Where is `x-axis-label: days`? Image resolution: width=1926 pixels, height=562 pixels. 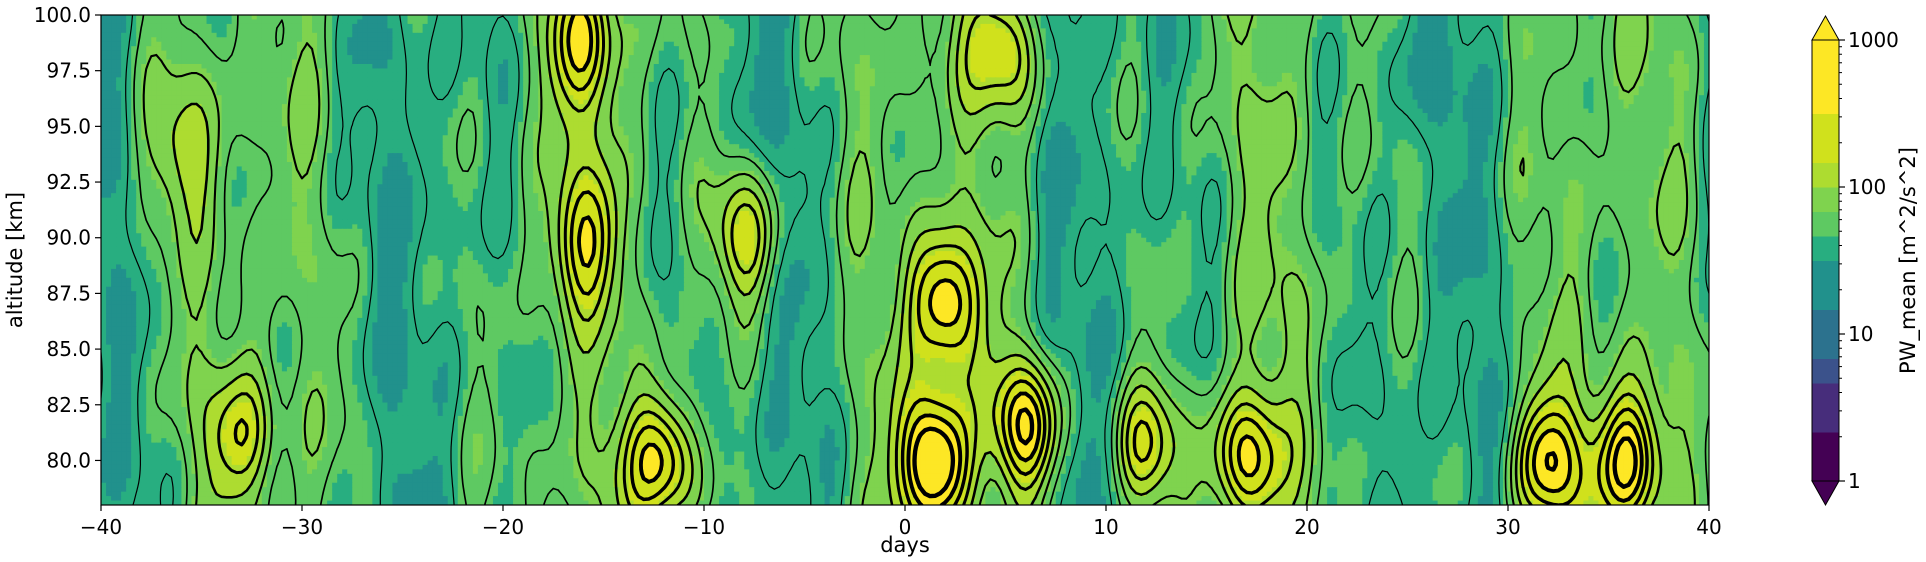
x-axis-label: days is located at coordinates (905, 545).